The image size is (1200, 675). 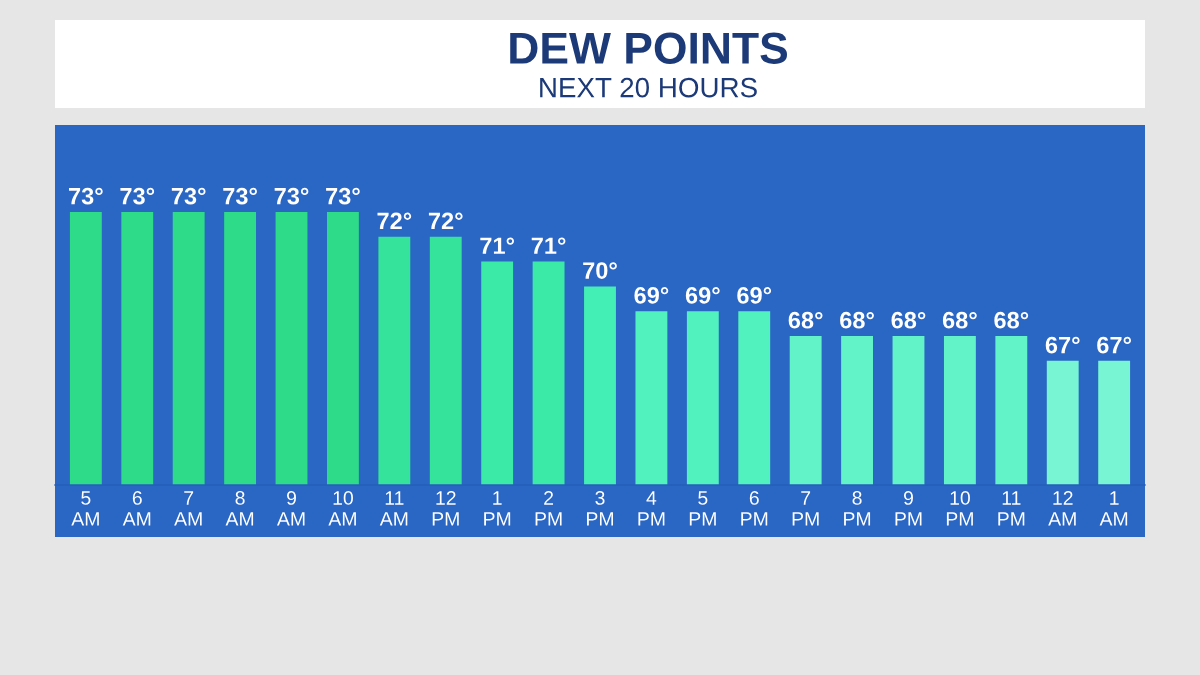 What do you see at coordinates (648, 87) in the screenshot?
I see `chart-subtitle: NEXT 20 HOURS` at bounding box center [648, 87].